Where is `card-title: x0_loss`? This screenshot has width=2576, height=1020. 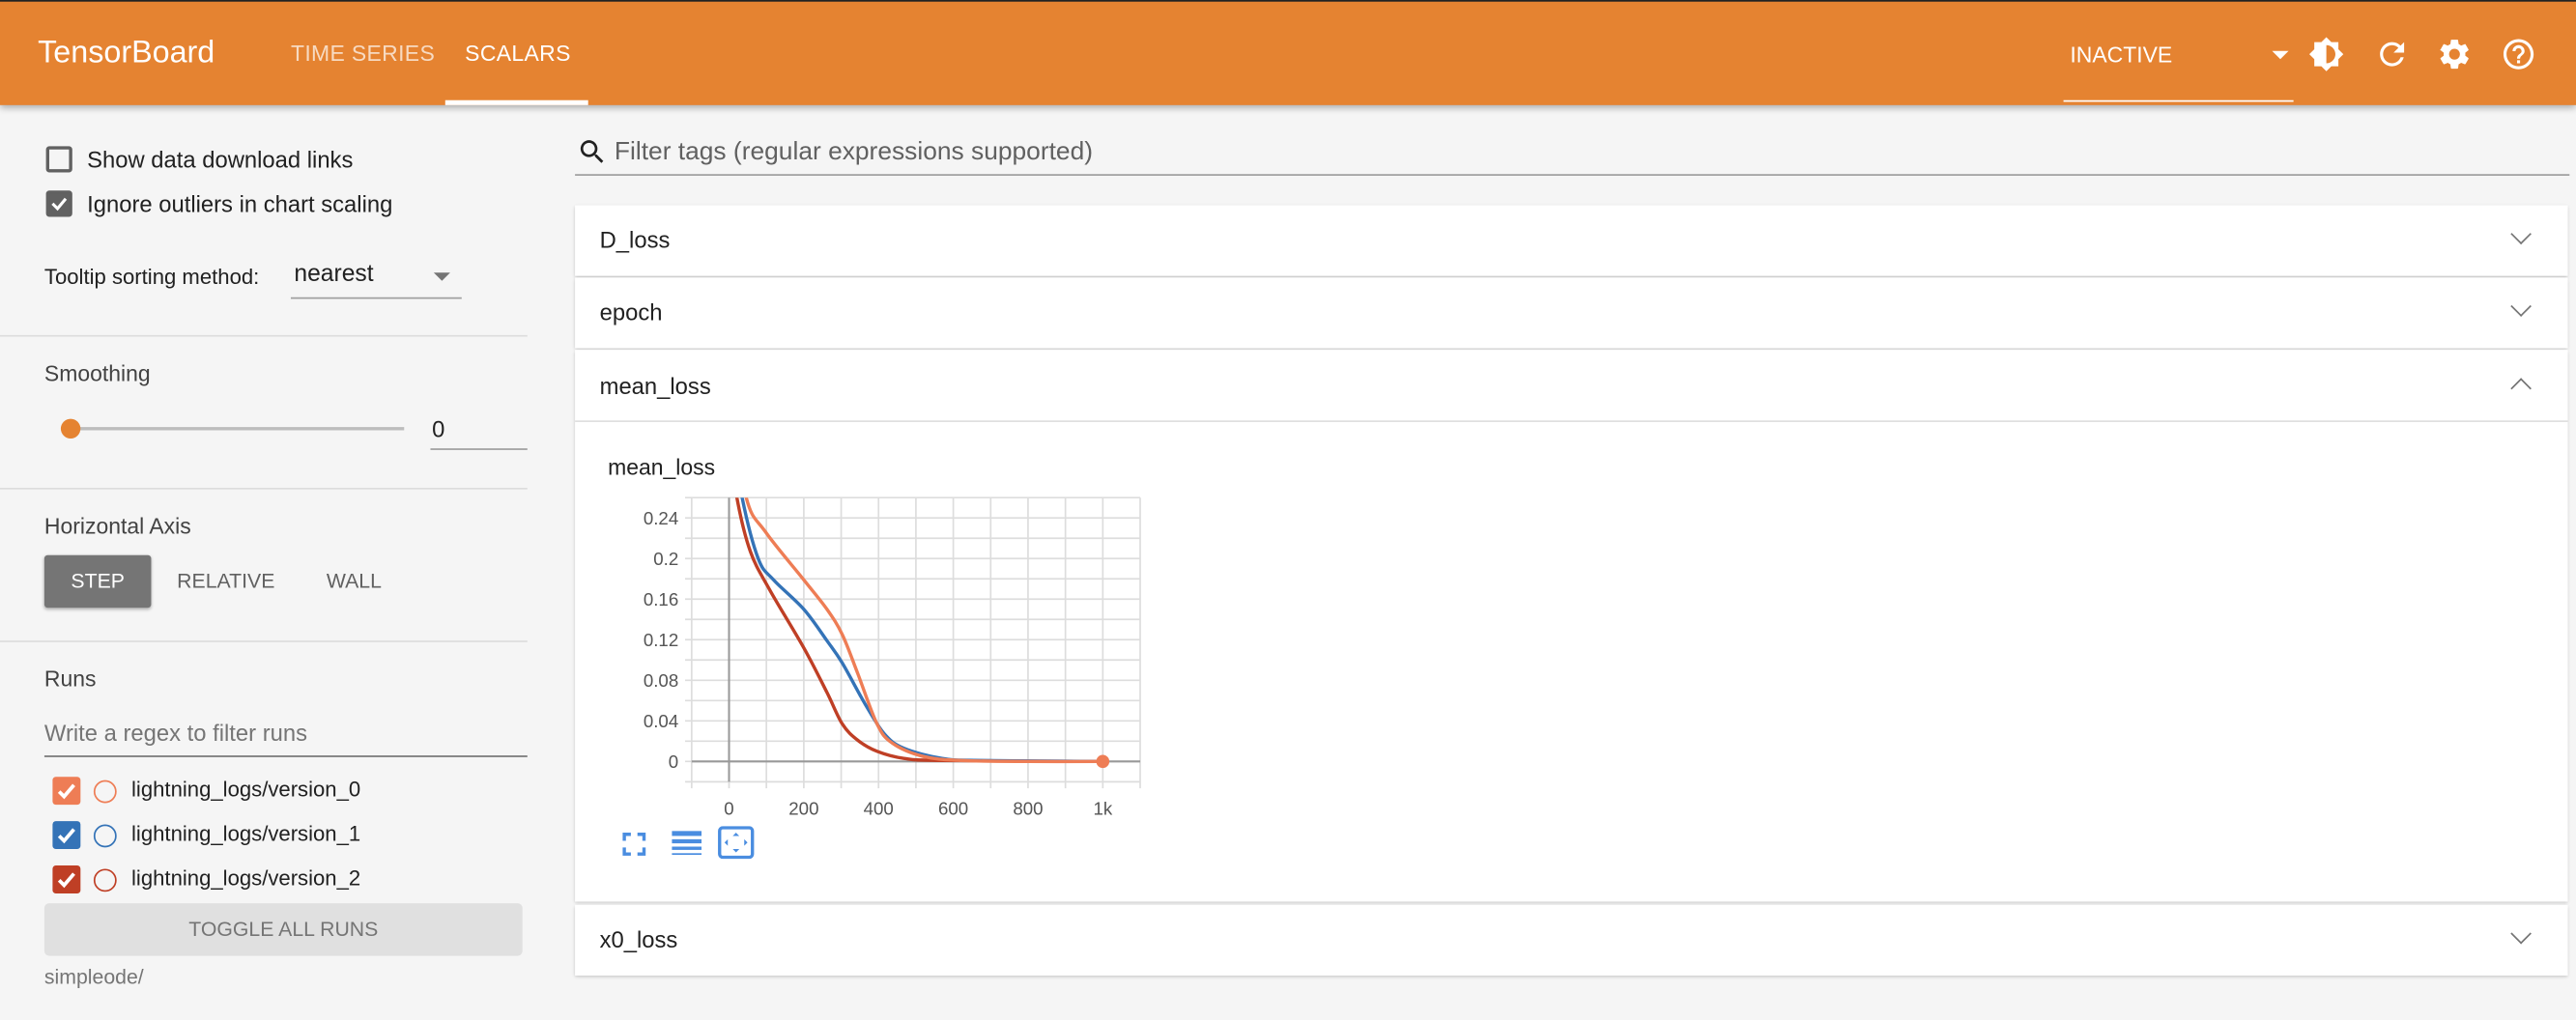
card-title: x0_loss is located at coordinates (639, 939).